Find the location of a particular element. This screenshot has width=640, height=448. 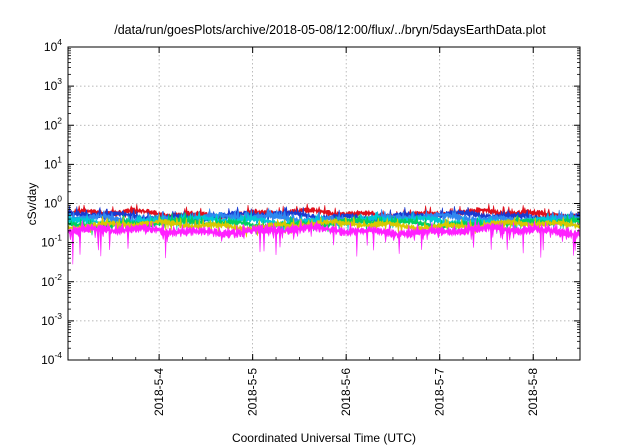

y-tick-label: 10⁻³ is located at coordinates (51, 319).